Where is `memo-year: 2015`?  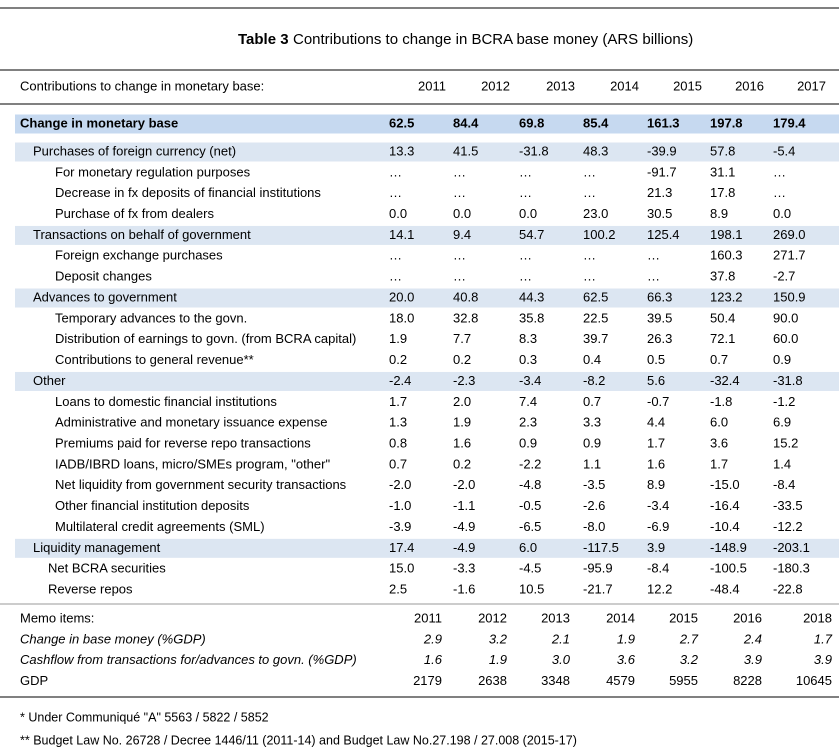
memo-year: 2015 is located at coordinates (683, 617).